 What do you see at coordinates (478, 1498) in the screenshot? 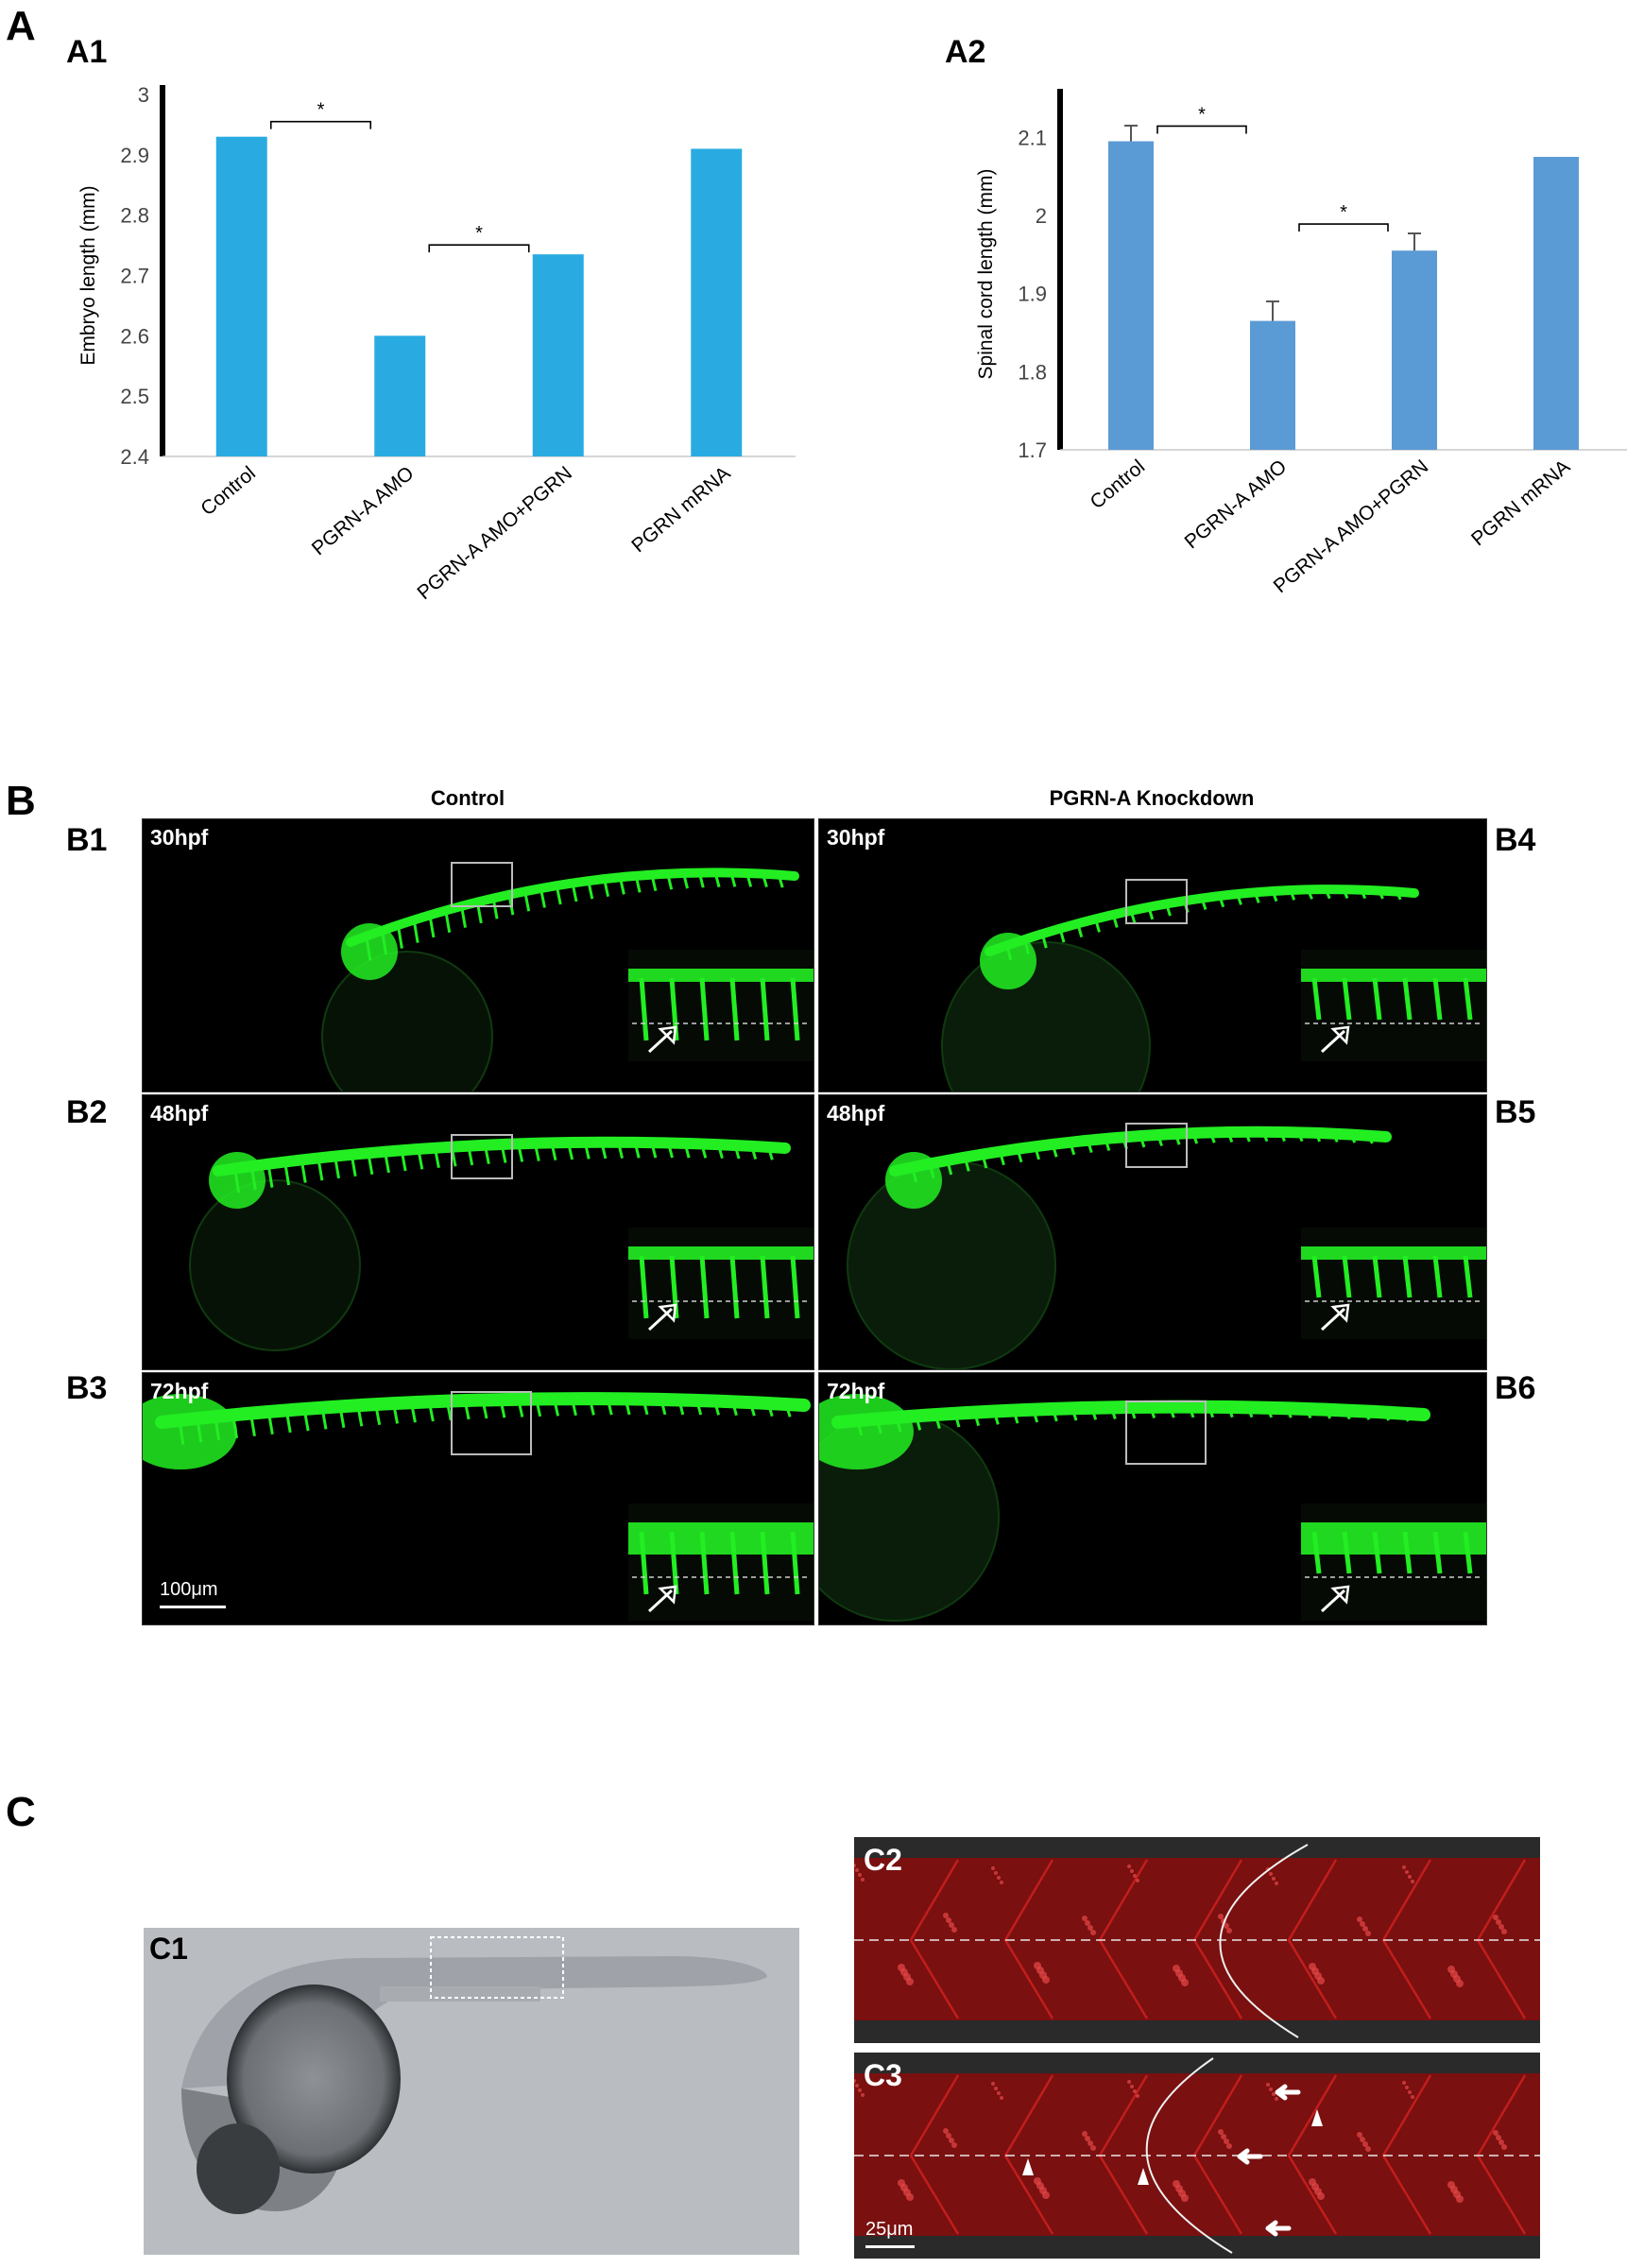
I see `micrograph-control-72hpf: 72hpf 100μm` at bounding box center [478, 1498].